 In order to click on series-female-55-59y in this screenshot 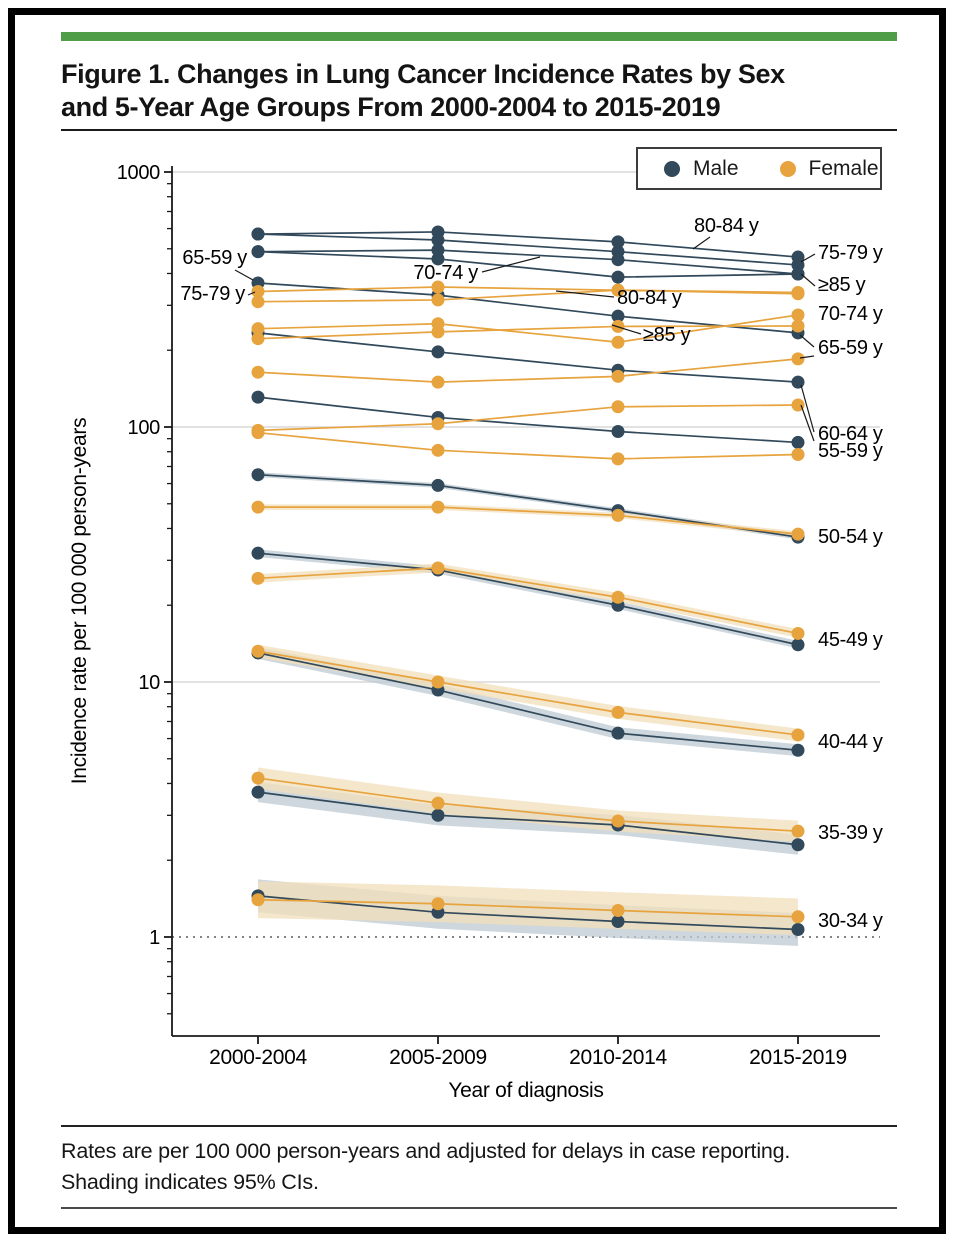, I will do `click(528, 446)`.